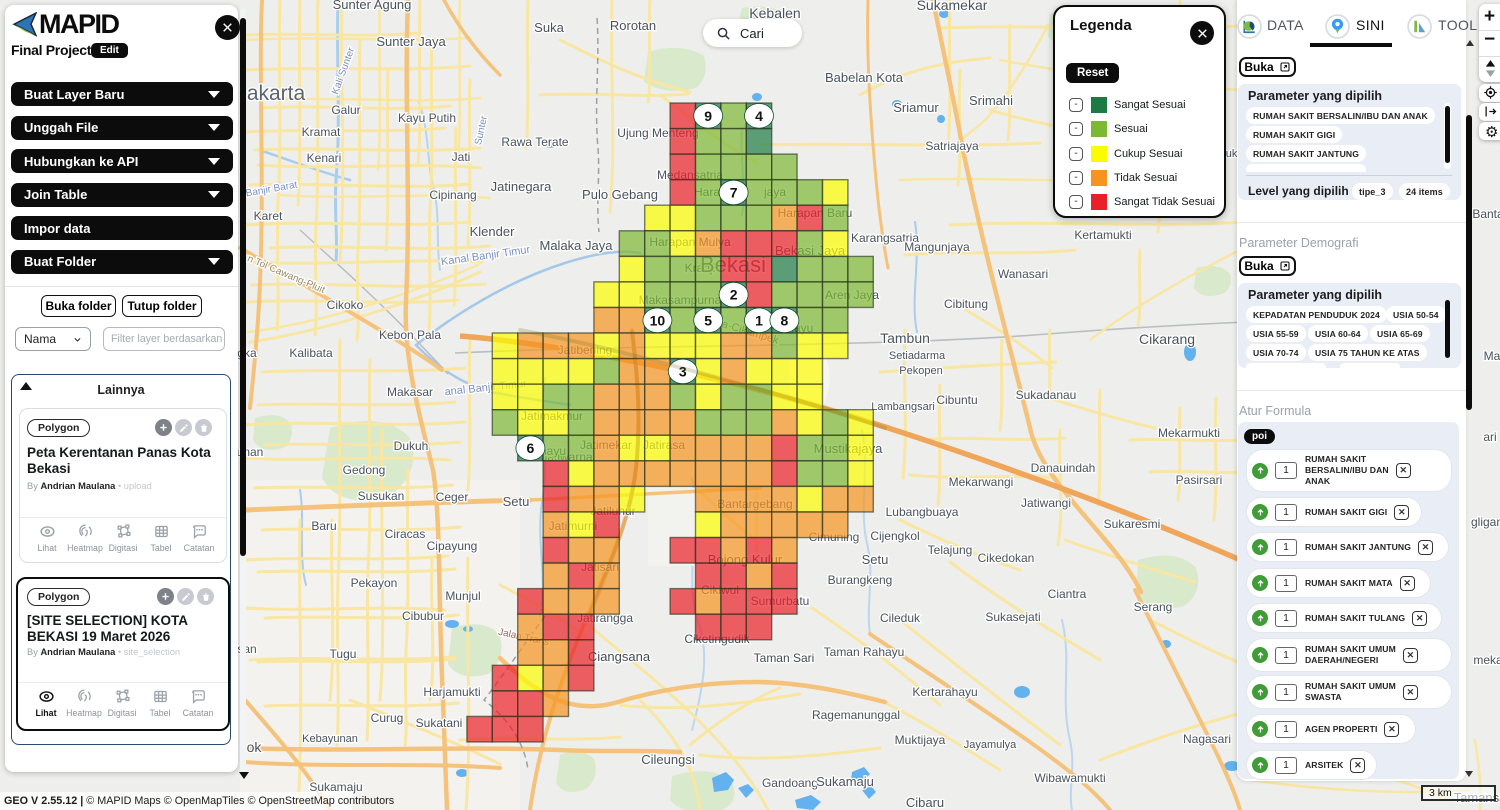 The height and width of the screenshot is (810, 1500). I want to click on svg-text: Sunter Agung, so click(372, 6).